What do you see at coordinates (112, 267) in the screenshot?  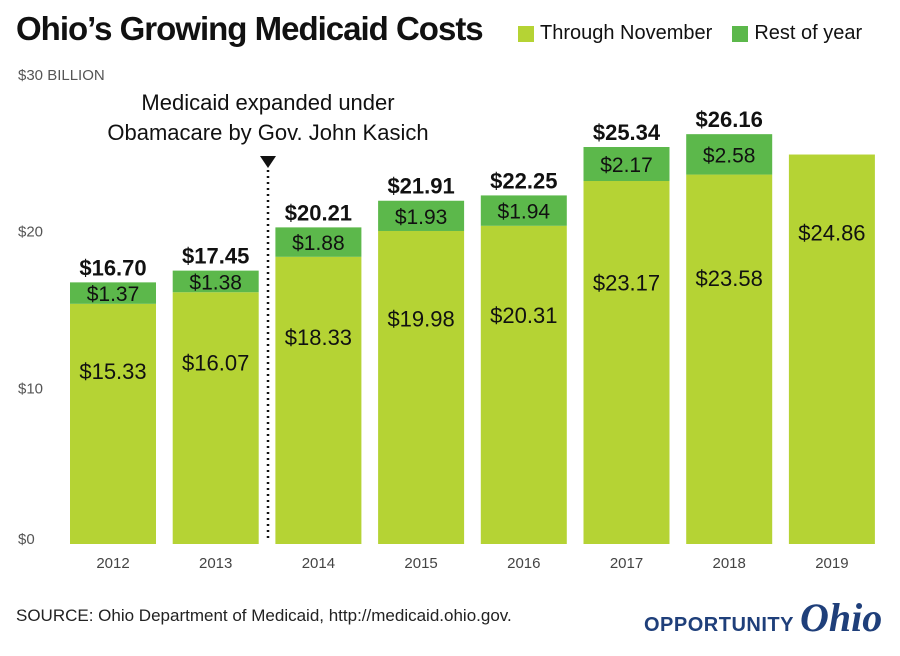 I see `data-label-total: $16.70` at bounding box center [112, 267].